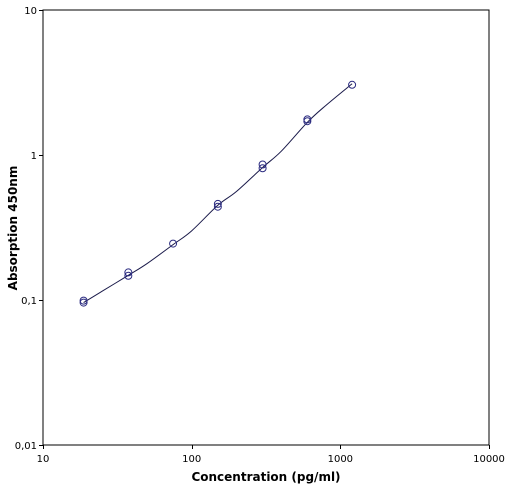 This screenshot has height=488, width=511. Describe the element at coordinates (29, 229) in the screenshot. I see `y-axis-ticks: 0,01 0,1 1 10` at that location.